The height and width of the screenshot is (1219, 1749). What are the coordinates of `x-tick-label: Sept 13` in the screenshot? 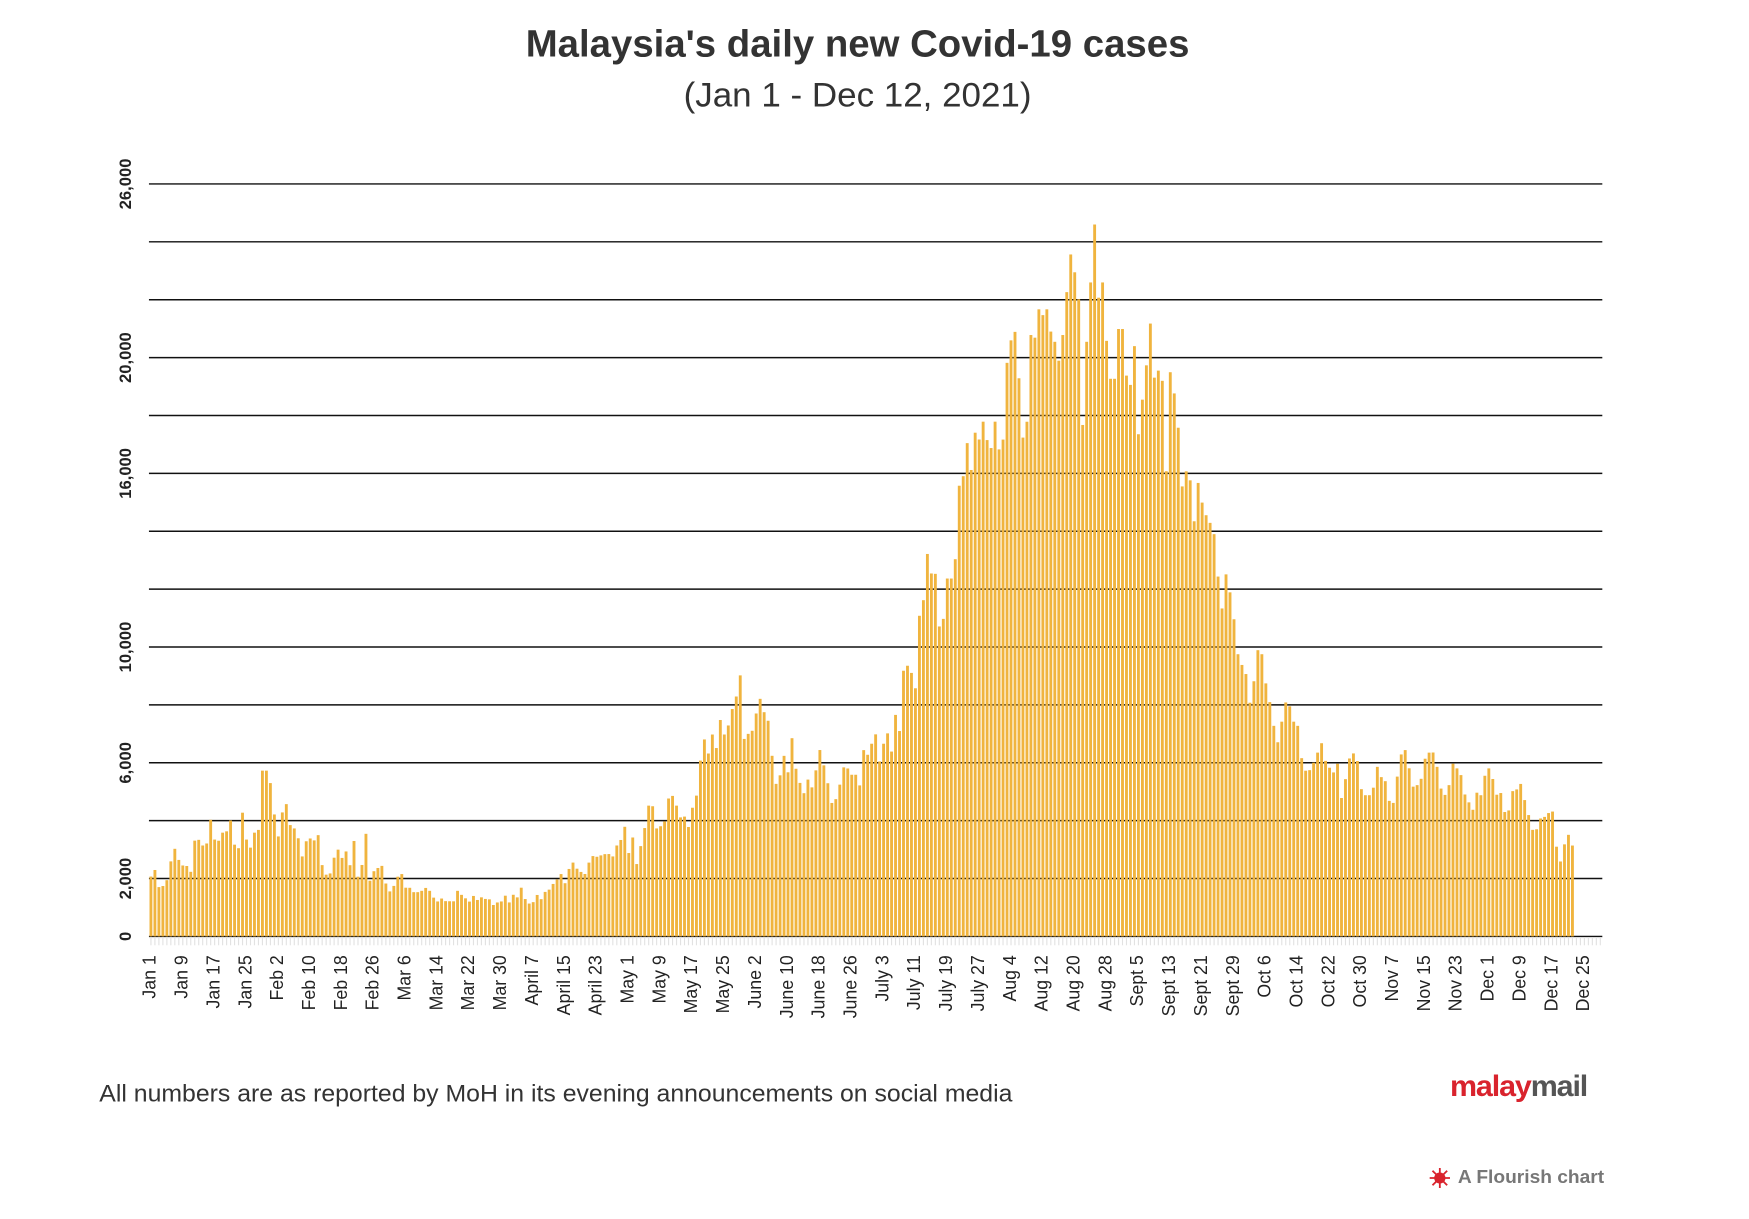 It's located at (1169, 985).